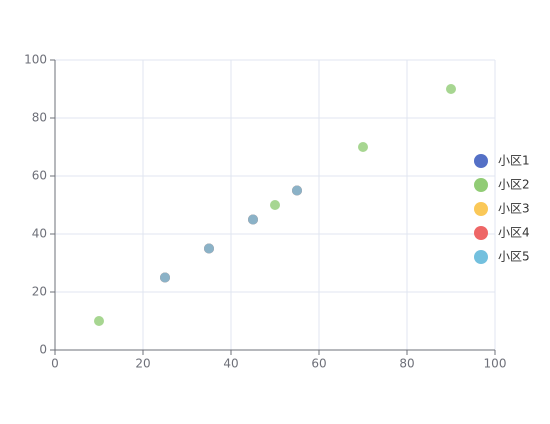 Image resolution: width=550 pixels, height=424 pixels. What do you see at coordinates (495, 364) in the screenshot?
I see `x-tick-label: 100` at bounding box center [495, 364].